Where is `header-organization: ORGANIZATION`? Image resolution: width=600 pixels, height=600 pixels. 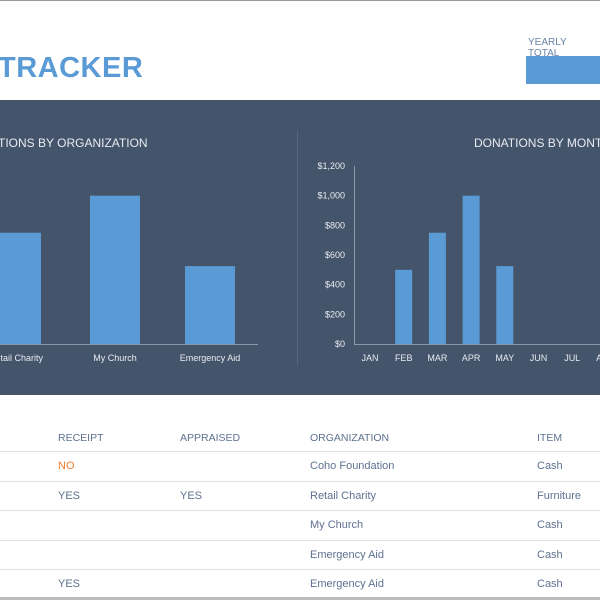
header-organization: ORGANIZATION is located at coordinates (350, 438).